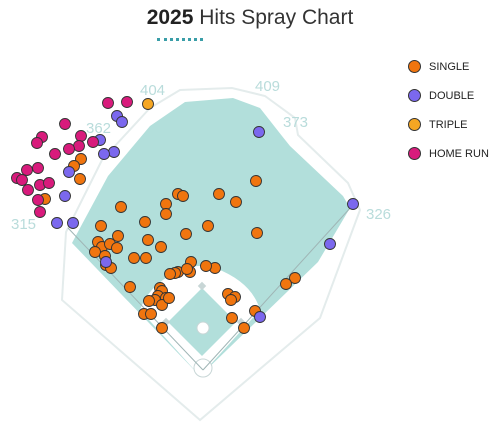  What do you see at coordinates (414, 153) in the screenshot?
I see `home-run-swatch` at bounding box center [414, 153].